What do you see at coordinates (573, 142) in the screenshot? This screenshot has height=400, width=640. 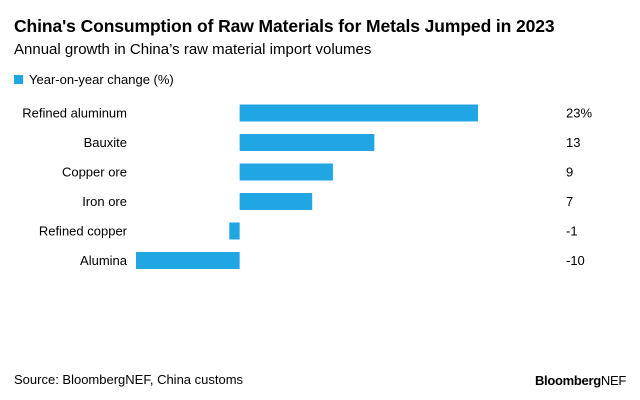 I see `value-label: 13` at bounding box center [573, 142].